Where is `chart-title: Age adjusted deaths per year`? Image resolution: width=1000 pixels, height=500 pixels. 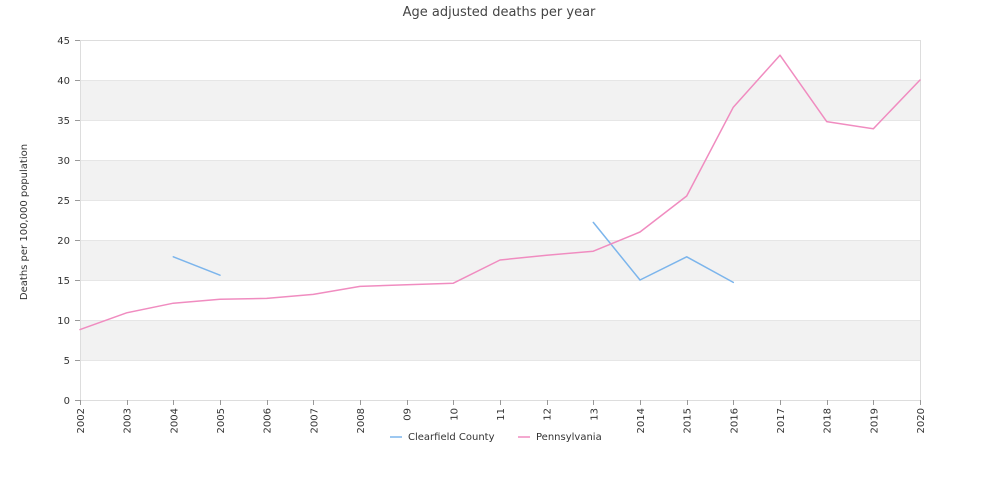
chart-title: Age adjusted deaths per year is located at coordinates (499, 12).